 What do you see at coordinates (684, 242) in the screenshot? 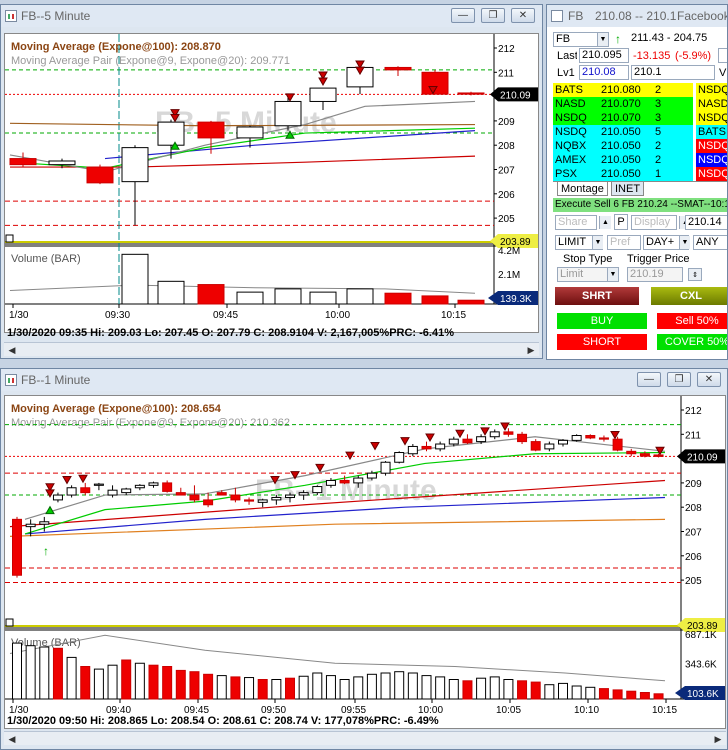
I see `tif-dropdown-icon: ▼` at bounding box center [684, 242].